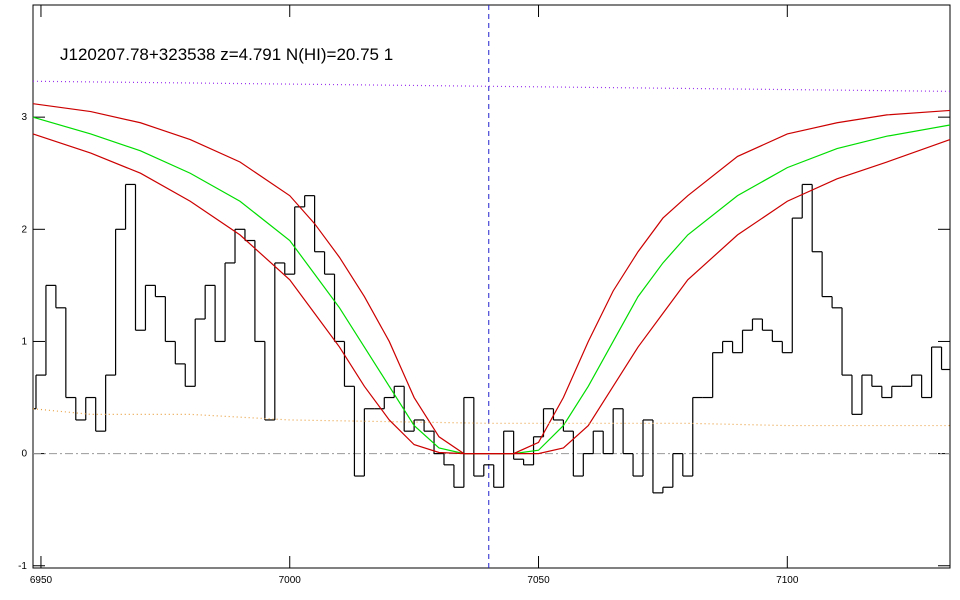 Image resolution: width=960 pixels, height=600 pixels. Describe the element at coordinates (538, 580) in the screenshot. I see `x-tick-label: 7050` at that location.